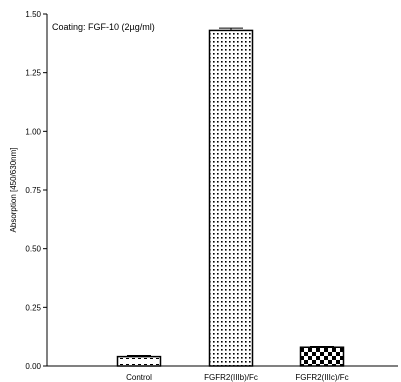 Image resolution: width=401 pixels, height=382 pixels. Describe the element at coordinates (33, 14) in the screenshot. I see `y-tick-label: 1.50` at that location.